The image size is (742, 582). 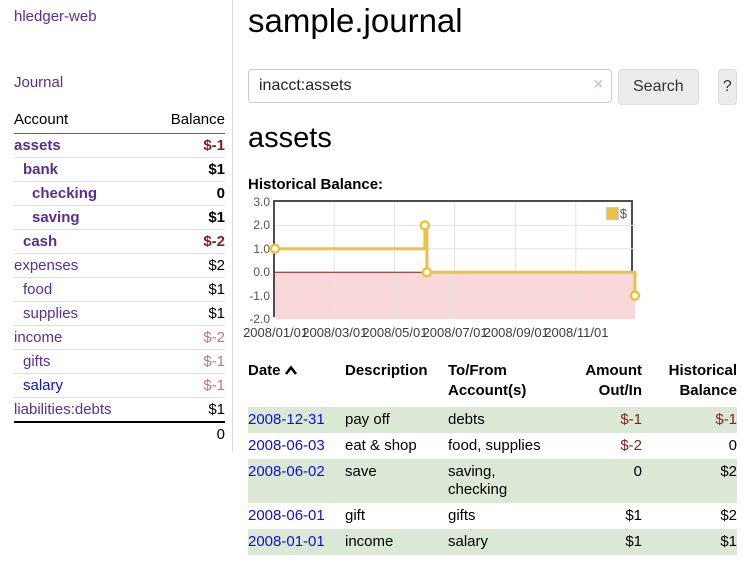 What do you see at coordinates (187, 265) in the screenshot?
I see `account-balance: $2` at bounding box center [187, 265].